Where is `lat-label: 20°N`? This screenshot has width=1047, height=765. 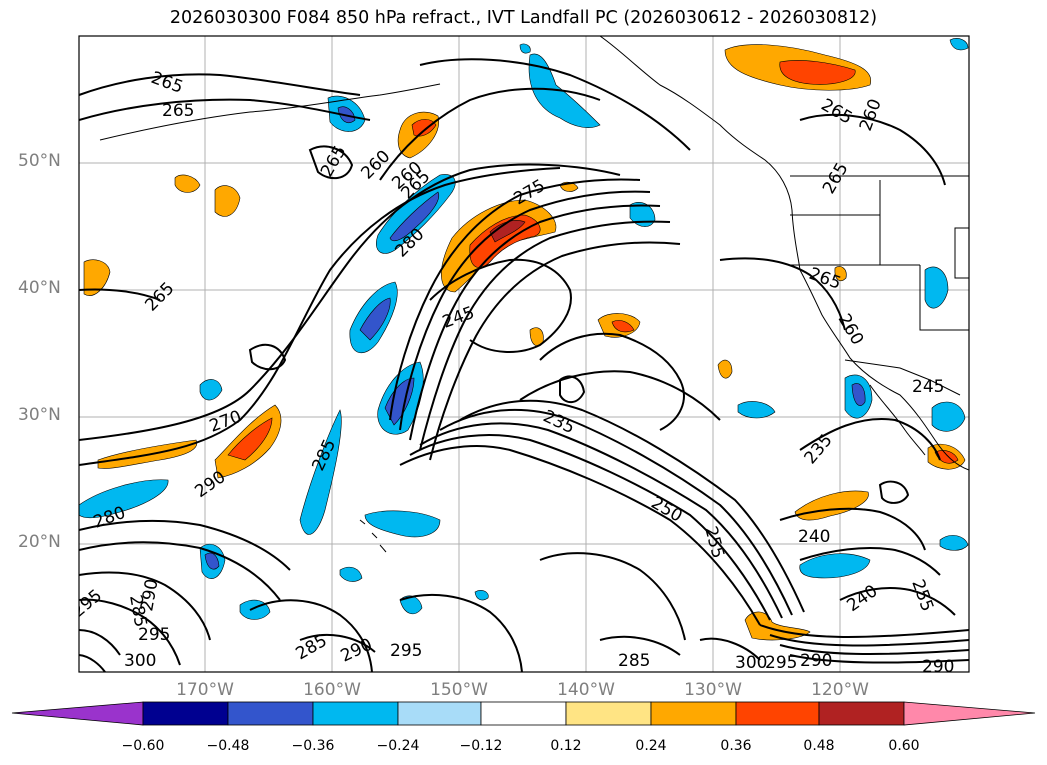
lat-label: 20°N is located at coordinates (39, 542).